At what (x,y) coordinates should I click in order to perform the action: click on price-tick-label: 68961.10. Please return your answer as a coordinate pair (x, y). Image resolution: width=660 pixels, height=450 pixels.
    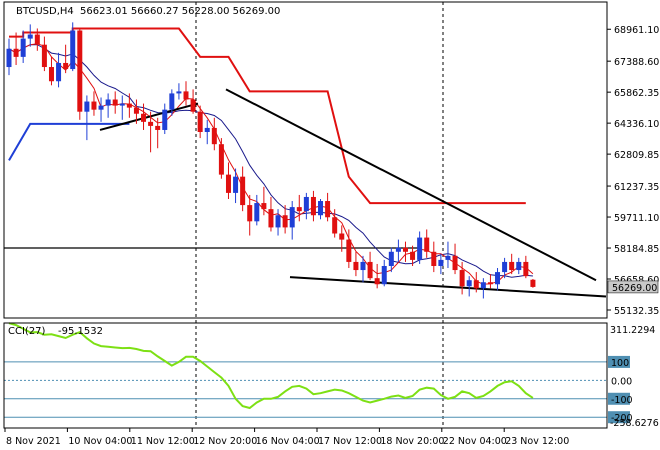
    Looking at the image, I should click on (636, 30).